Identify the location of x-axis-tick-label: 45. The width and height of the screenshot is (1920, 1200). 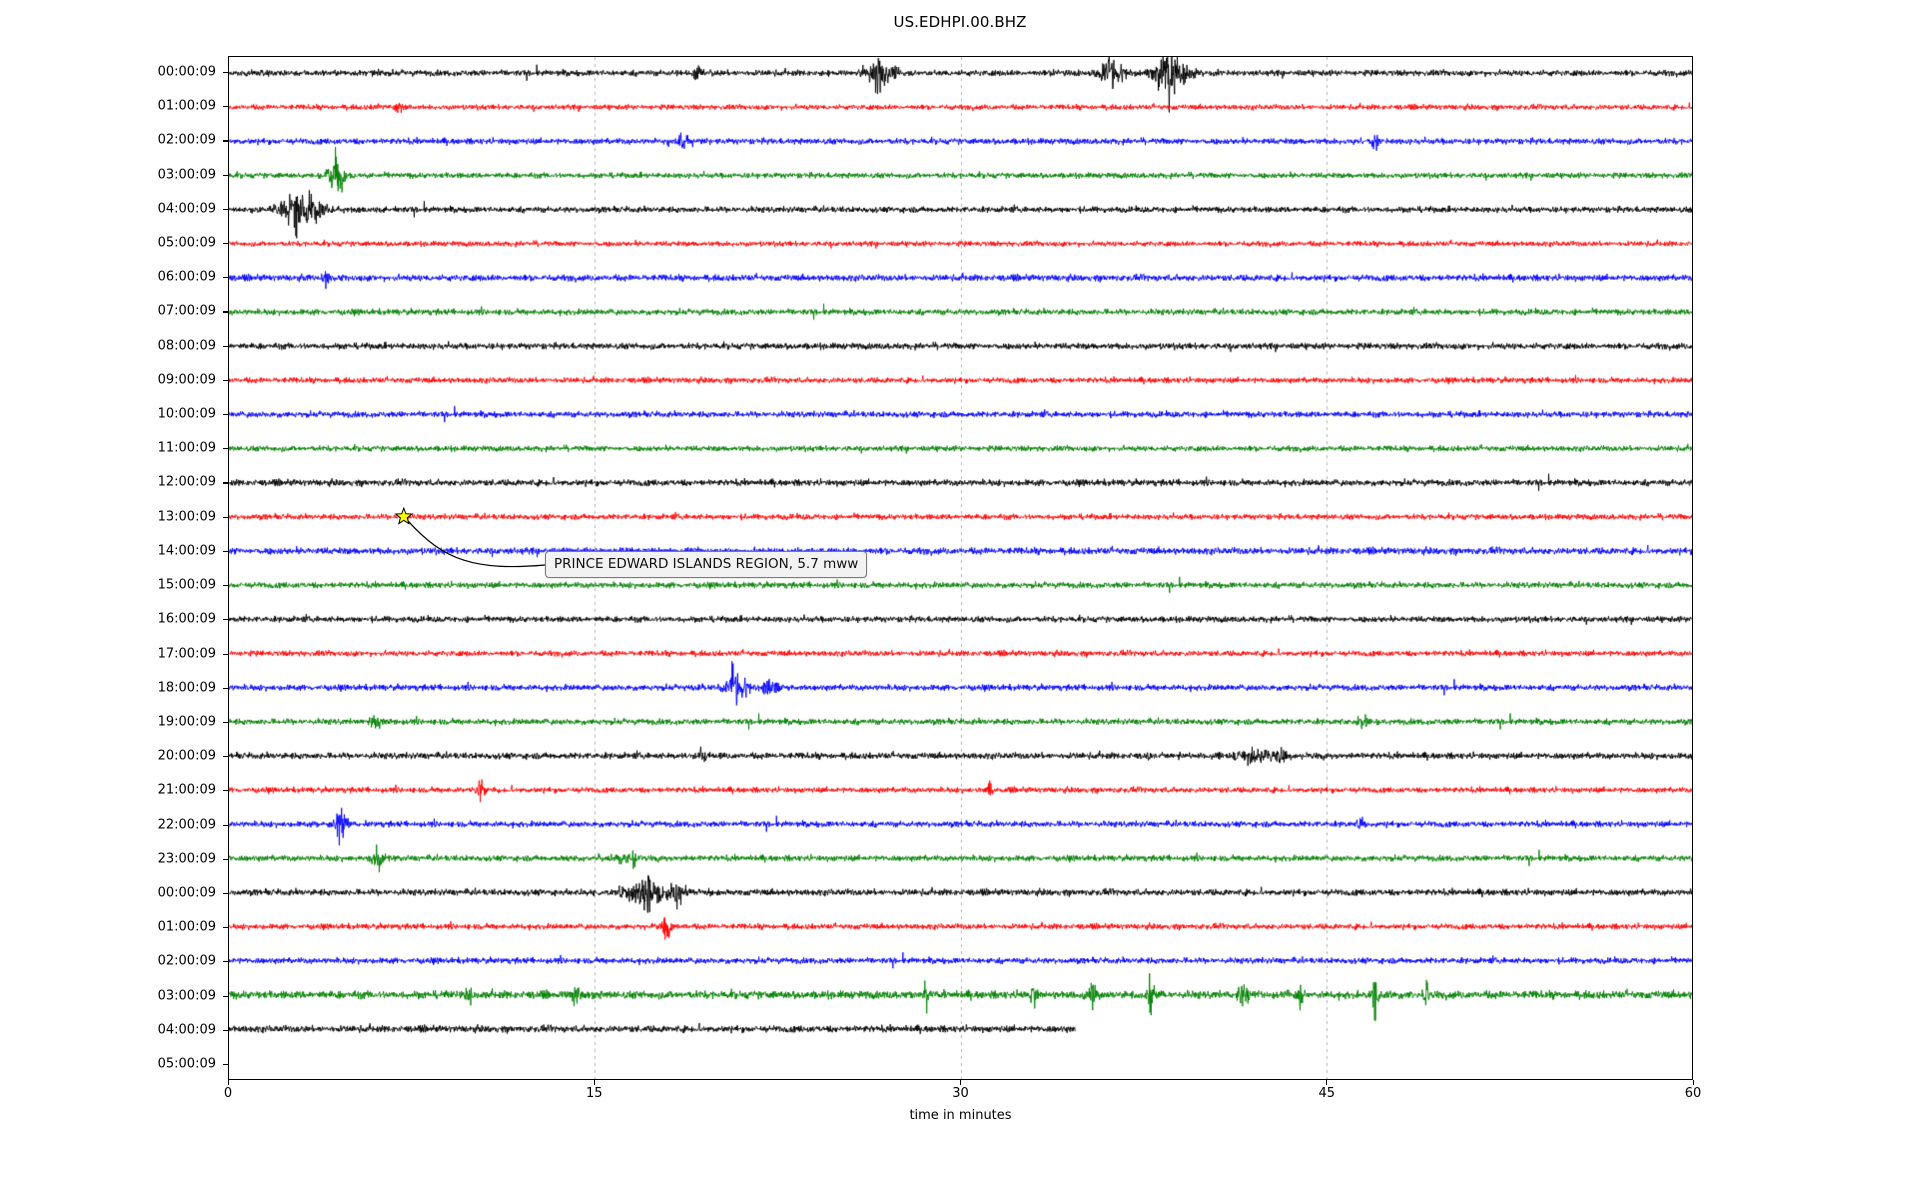
(1327, 1093).